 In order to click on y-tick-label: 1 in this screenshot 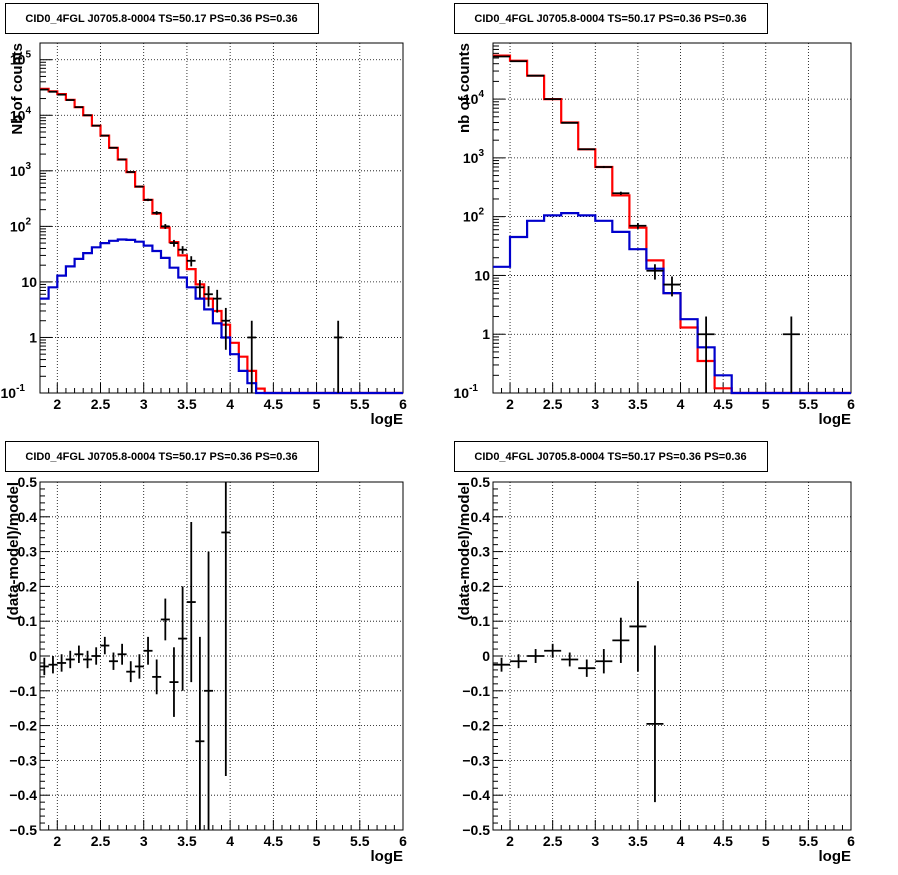, I will do `click(486, 334)`.